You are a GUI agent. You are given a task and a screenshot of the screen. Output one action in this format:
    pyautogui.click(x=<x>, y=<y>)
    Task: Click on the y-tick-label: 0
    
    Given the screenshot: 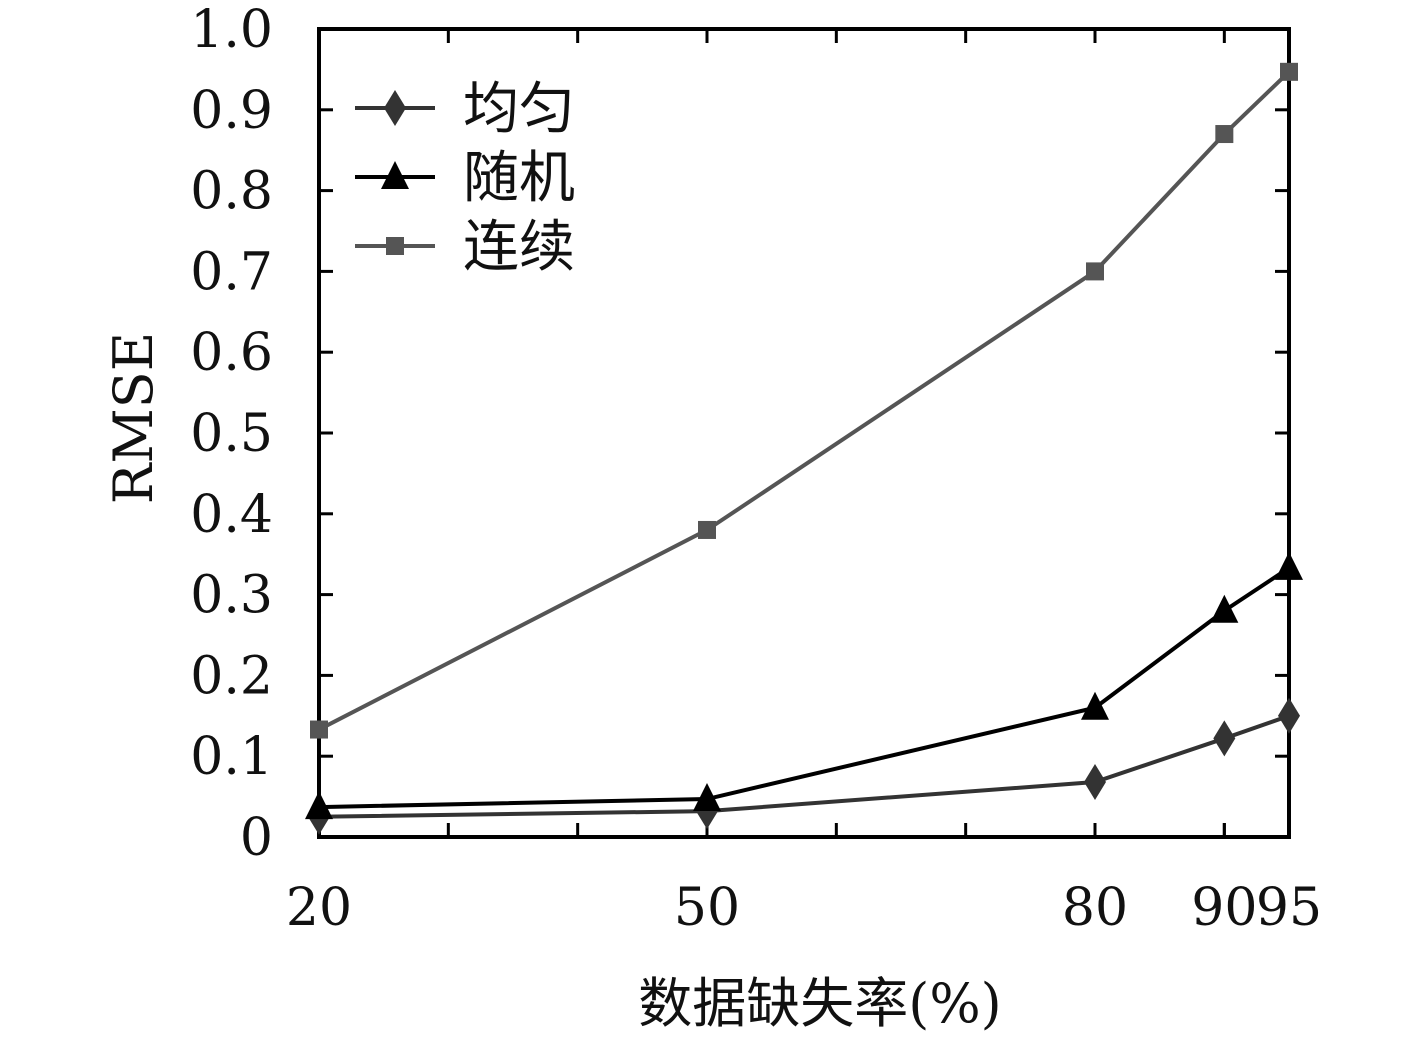 What is the action you would take?
    pyautogui.click(x=256, y=838)
    